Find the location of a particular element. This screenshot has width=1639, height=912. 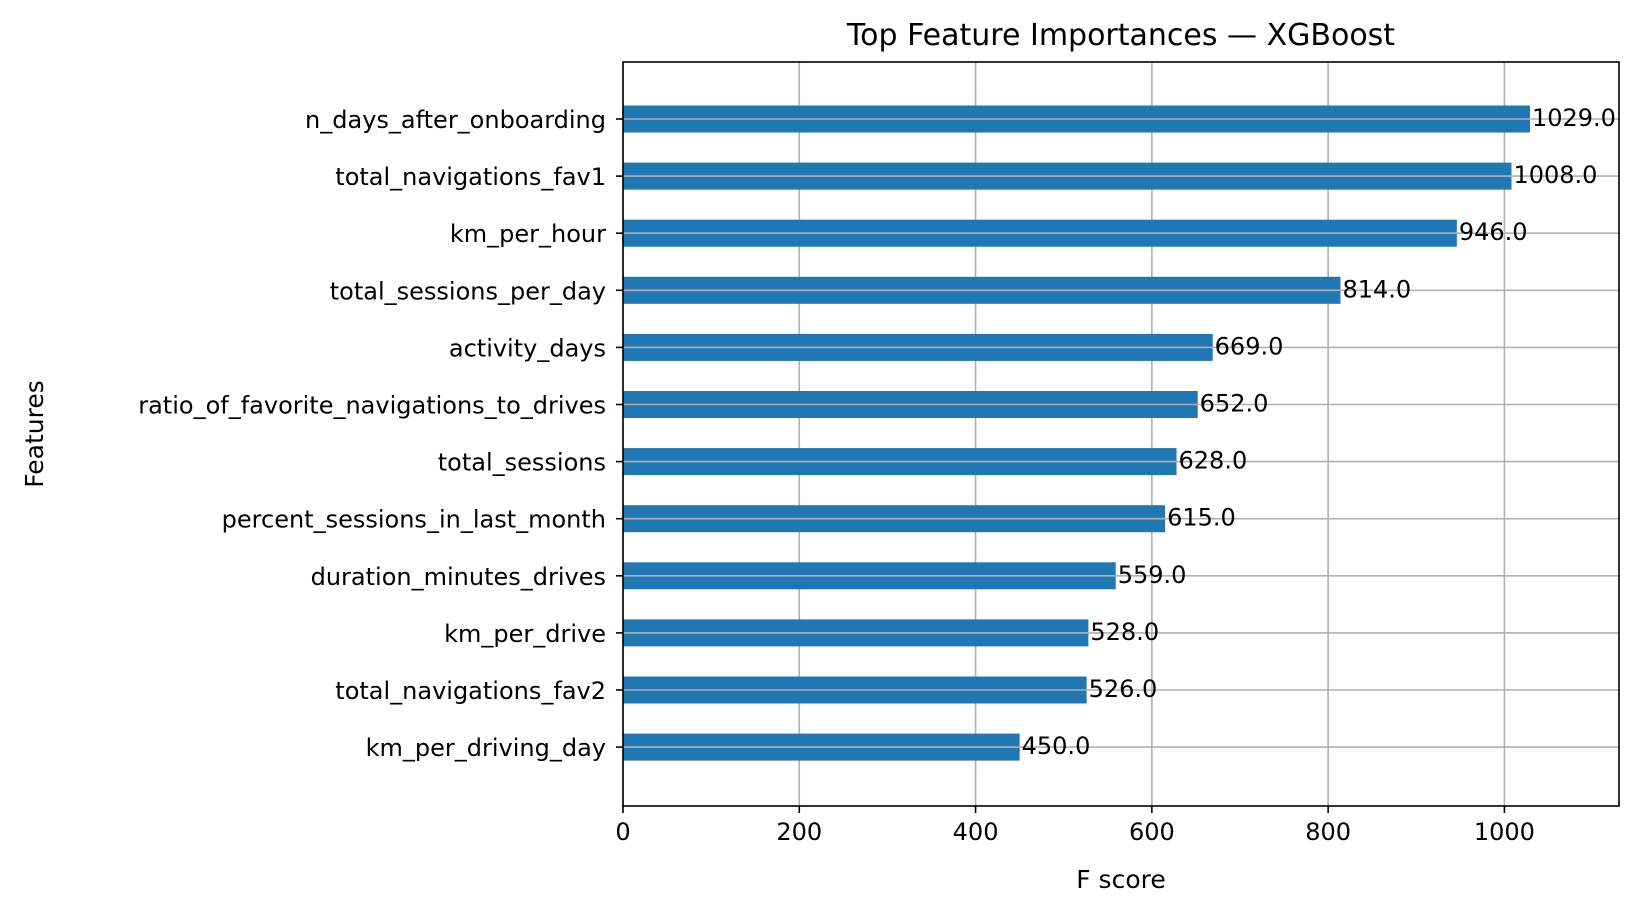

y-tick-label: ratio_of_favorite_navigations_to_drives is located at coordinates (372, 406).